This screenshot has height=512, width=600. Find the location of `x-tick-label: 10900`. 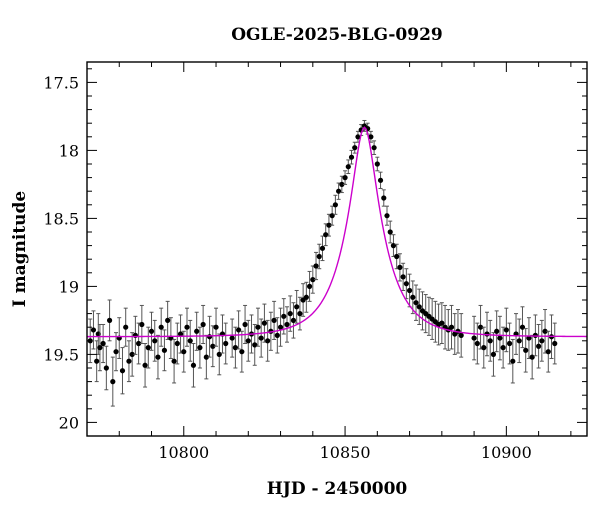

x-tick-label: 10900 is located at coordinates (506, 452).